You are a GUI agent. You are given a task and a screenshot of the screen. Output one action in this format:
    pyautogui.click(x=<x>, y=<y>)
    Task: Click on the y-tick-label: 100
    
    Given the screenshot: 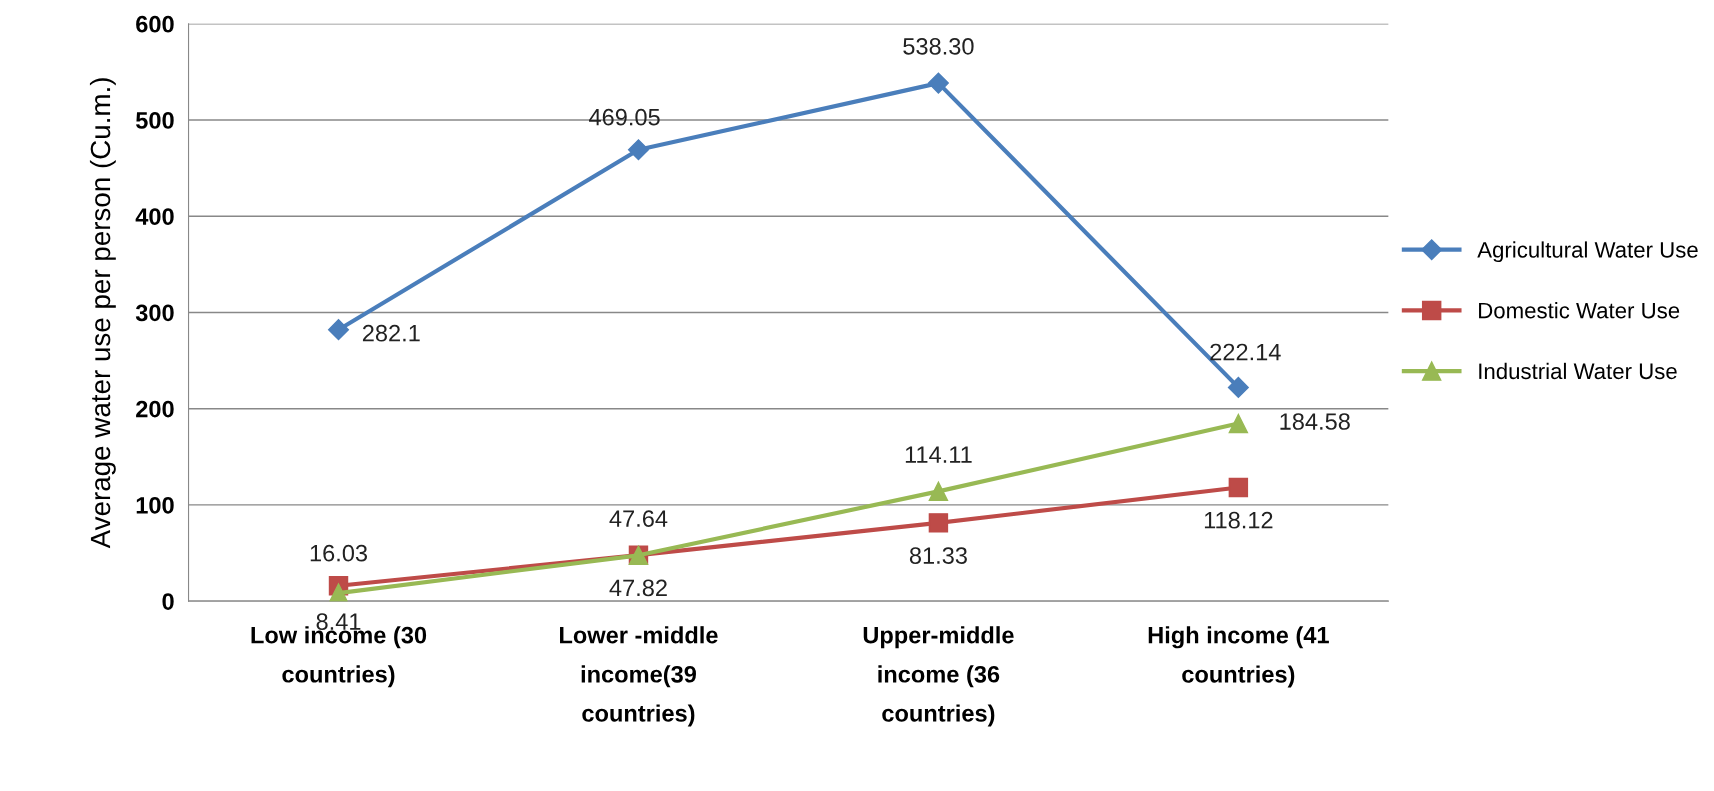 What is the action you would take?
    pyautogui.click(x=155, y=505)
    